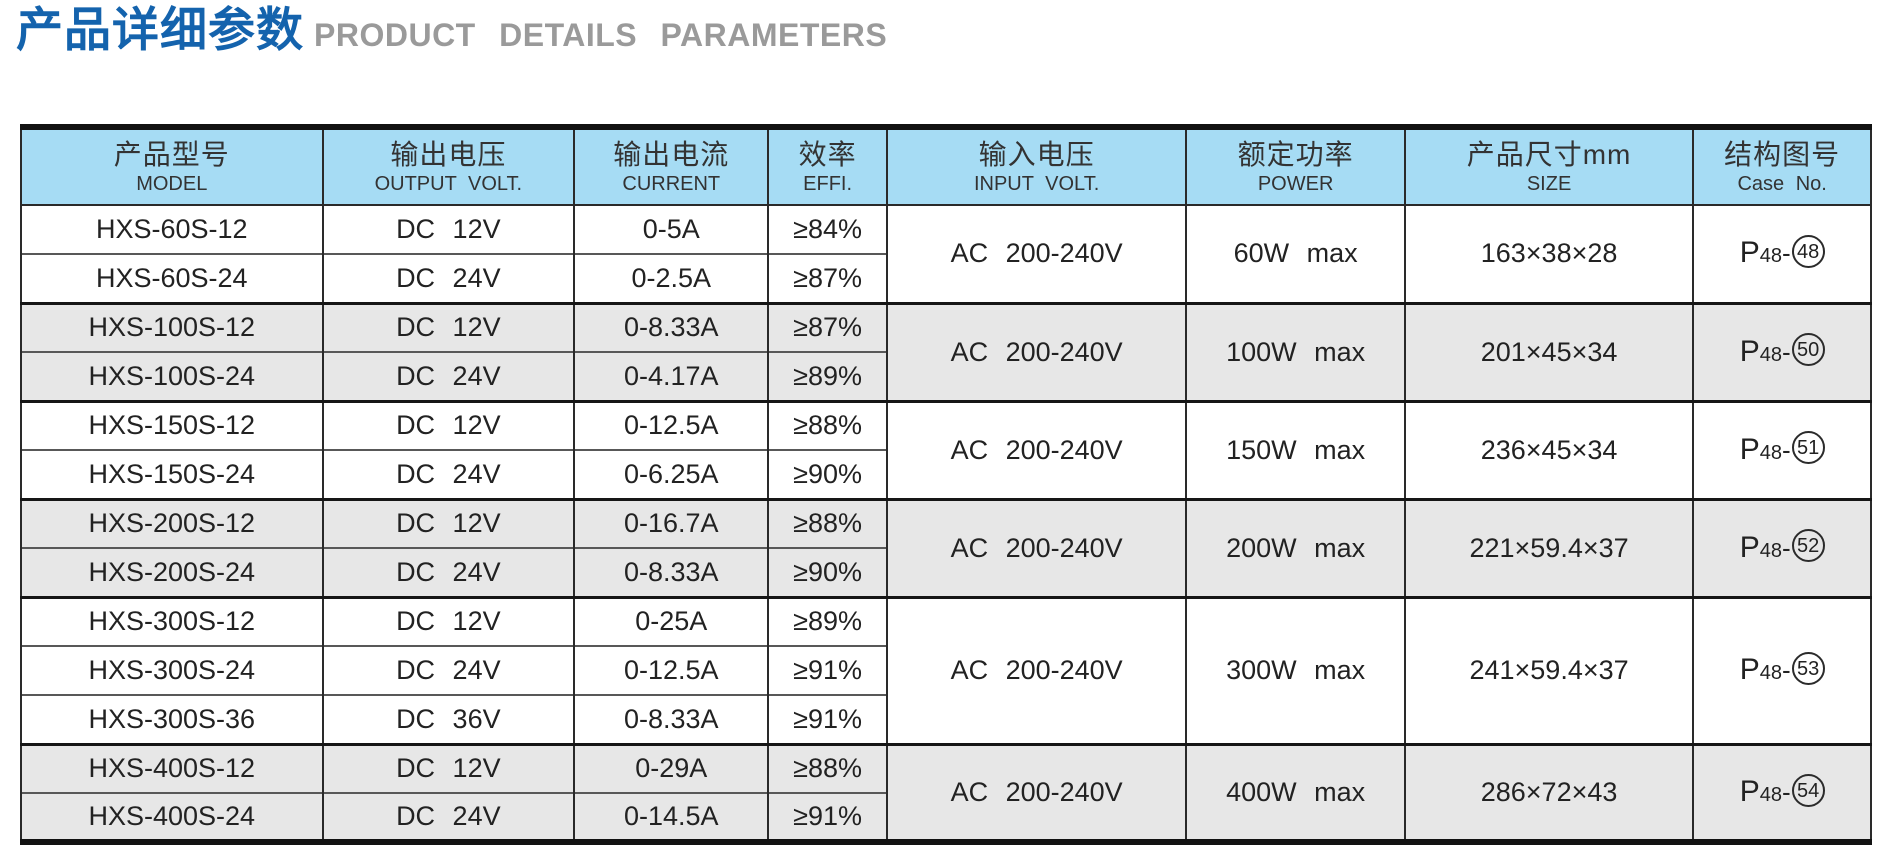 The image size is (1887, 855). What do you see at coordinates (172, 326) in the screenshot?
I see `model-cell: HXS-100S-12` at bounding box center [172, 326].